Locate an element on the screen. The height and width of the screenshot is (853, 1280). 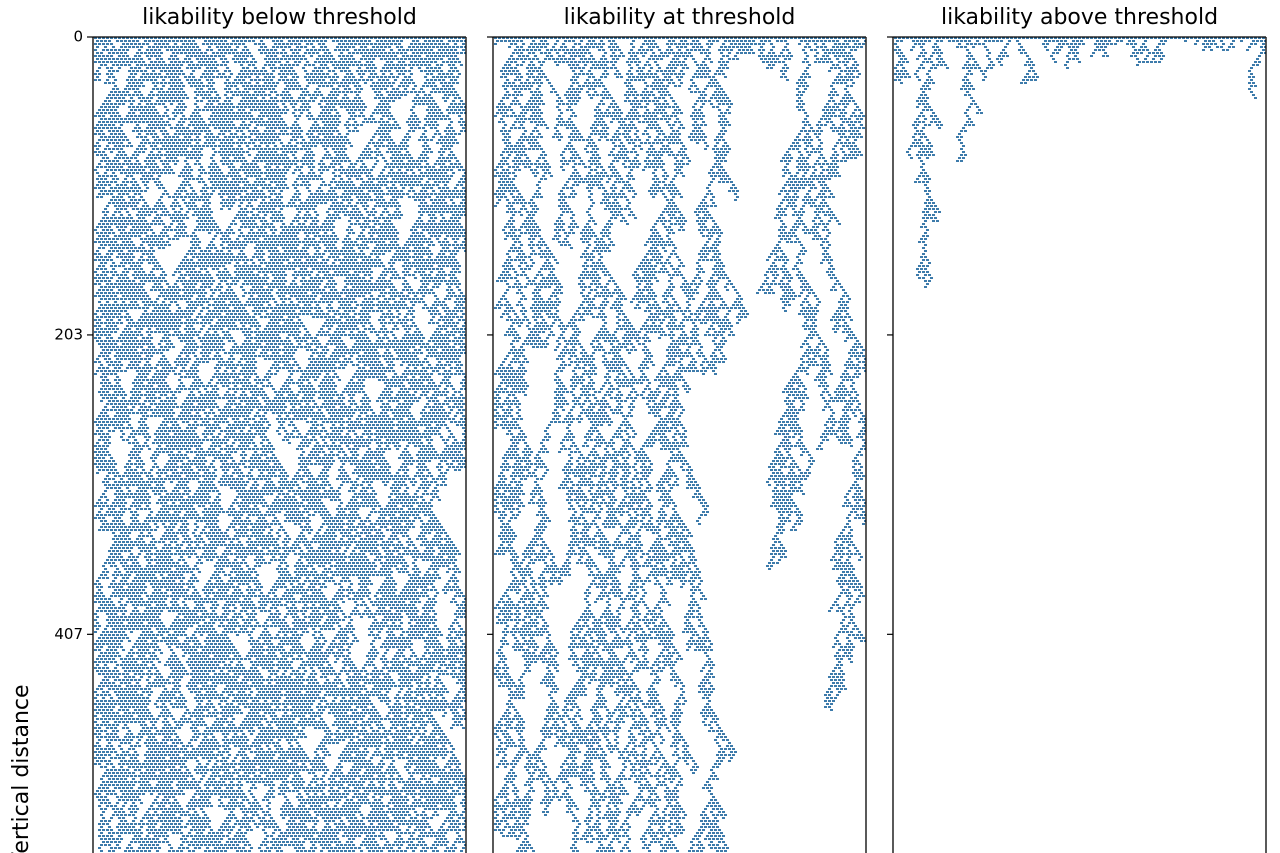
panel-title: likability at threshold is located at coordinates (680, 17).